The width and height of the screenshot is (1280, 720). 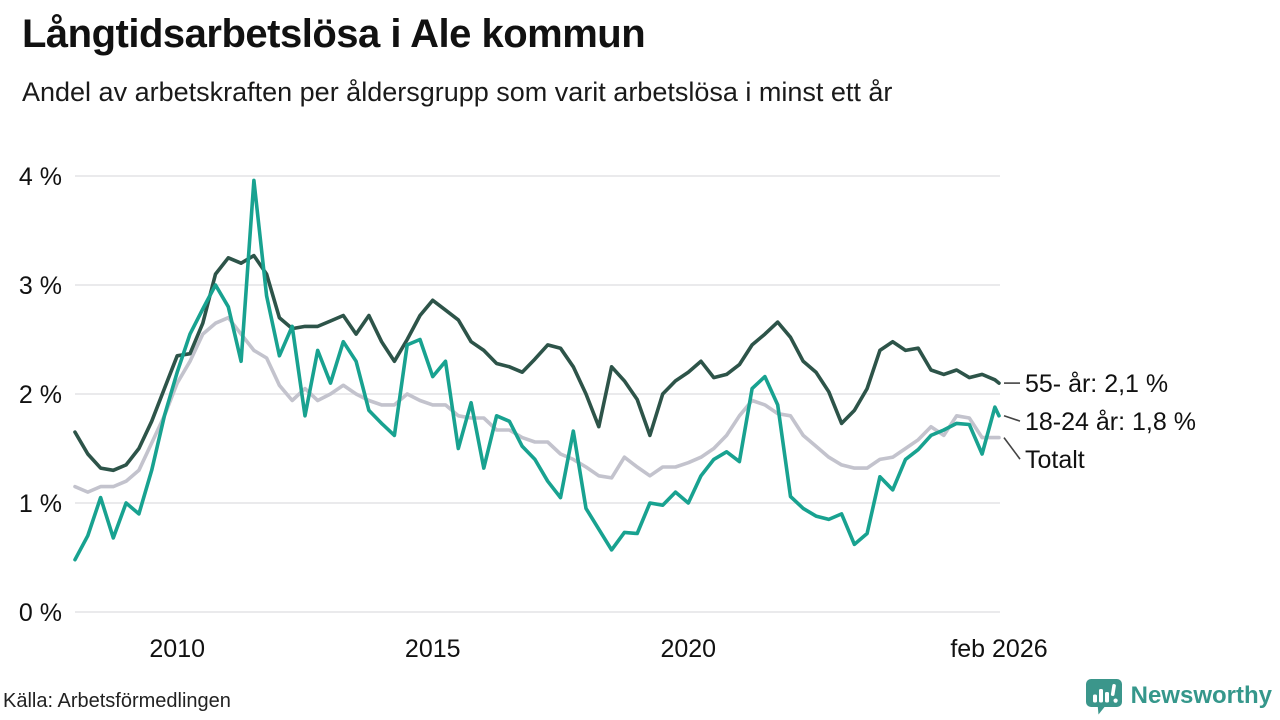 What do you see at coordinates (40, 177) in the screenshot?
I see `y-tick-label-4: 4 %` at bounding box center [40, 177].